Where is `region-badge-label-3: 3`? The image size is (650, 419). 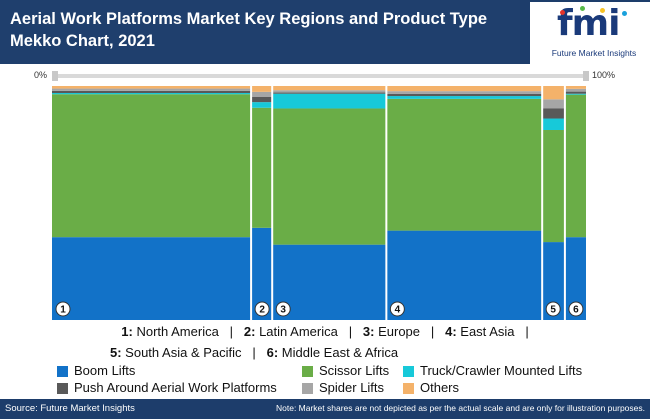 region-badge-label-3: 3 is located at coordinates (283, 310).